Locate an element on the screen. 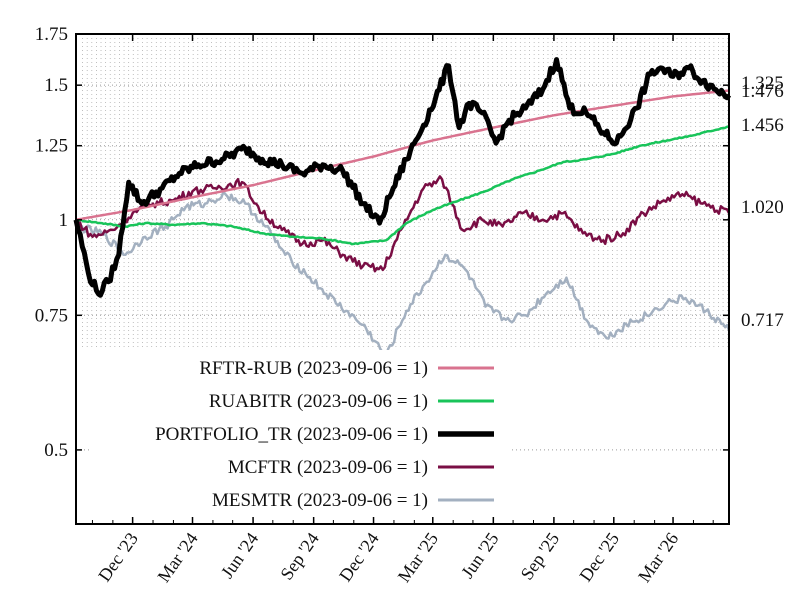  end-label: 1.020 is located at coordinates (762, 207).